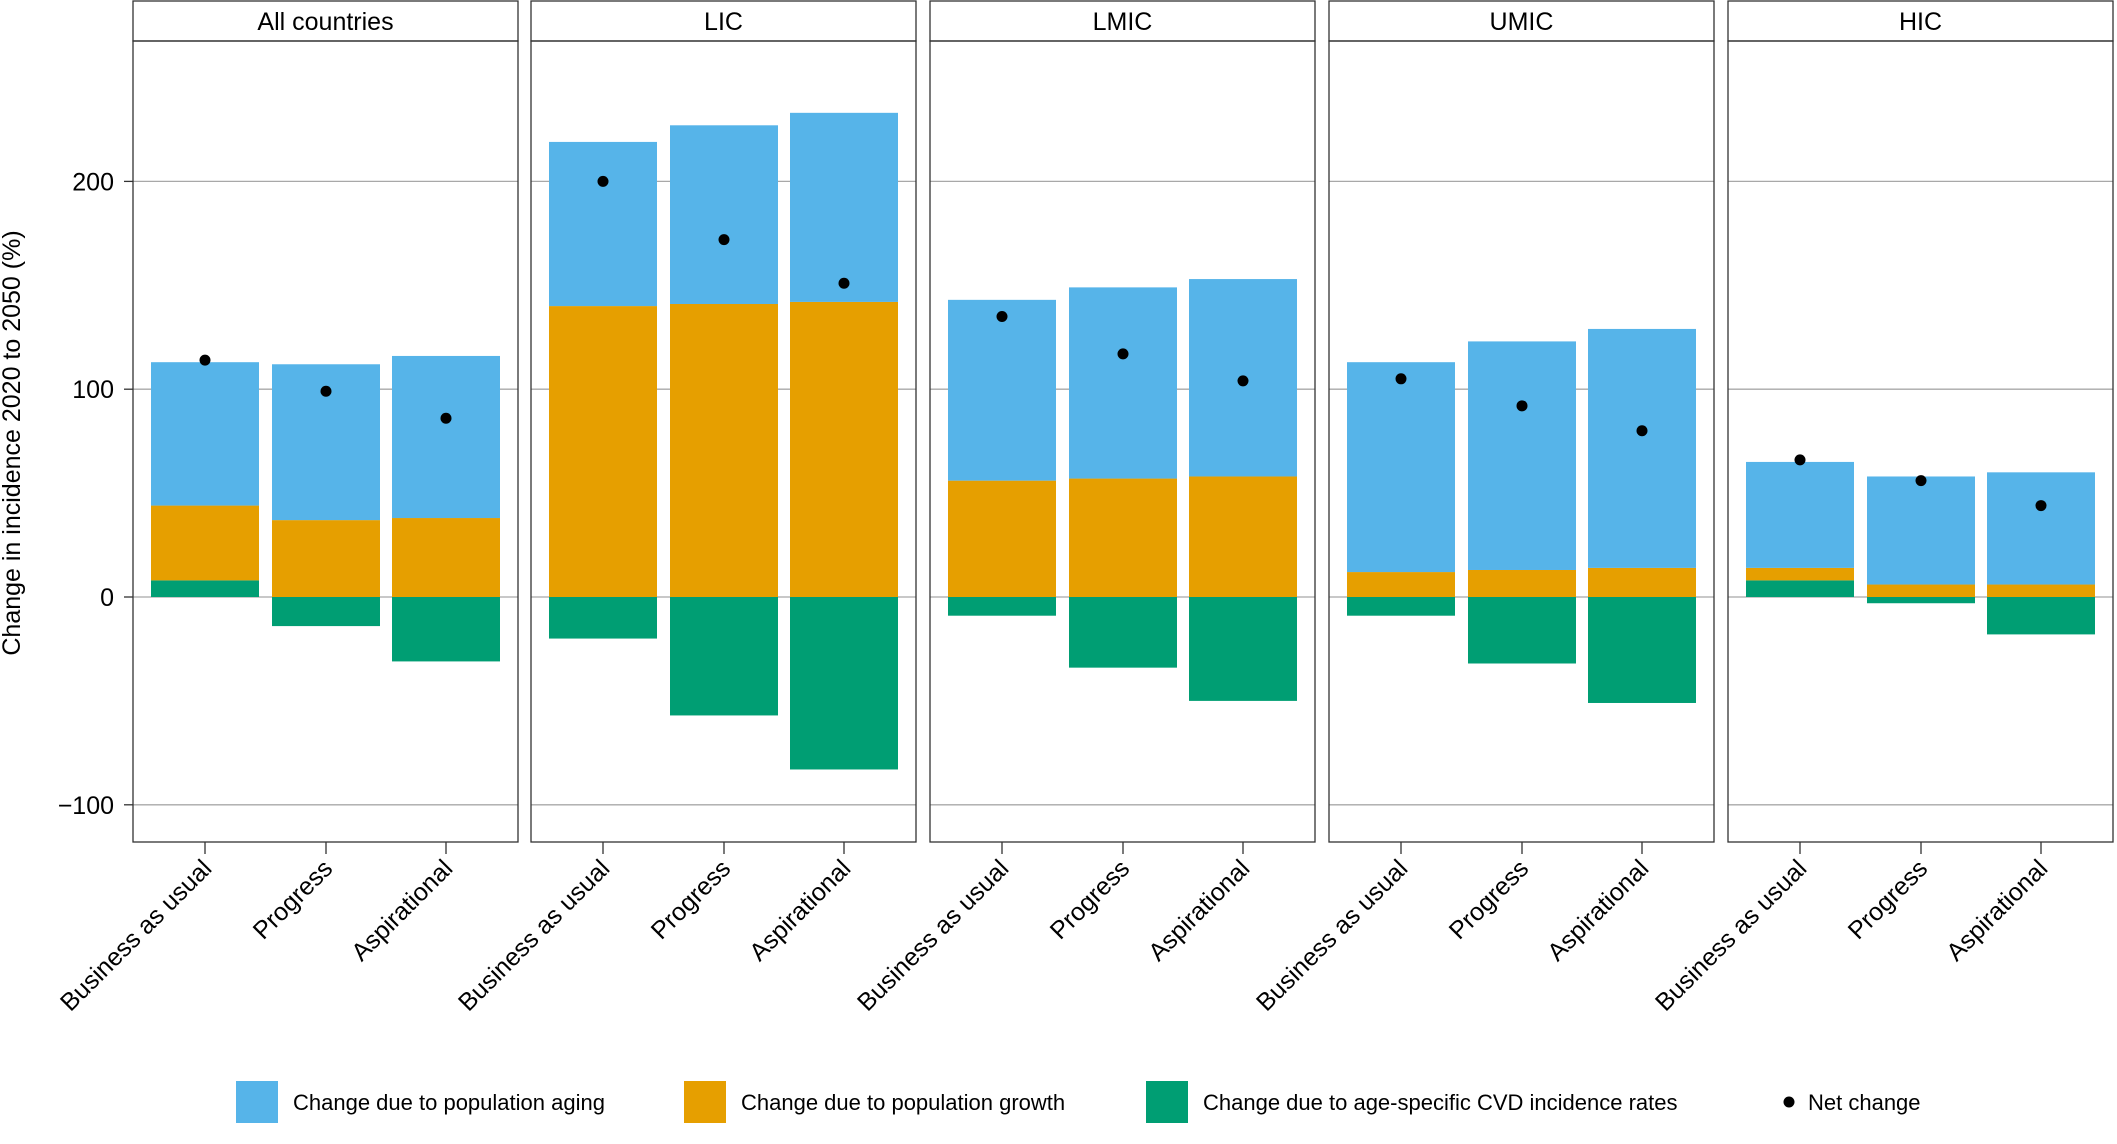  I want to click on panel-title: UMIC, so click(1522, 22).